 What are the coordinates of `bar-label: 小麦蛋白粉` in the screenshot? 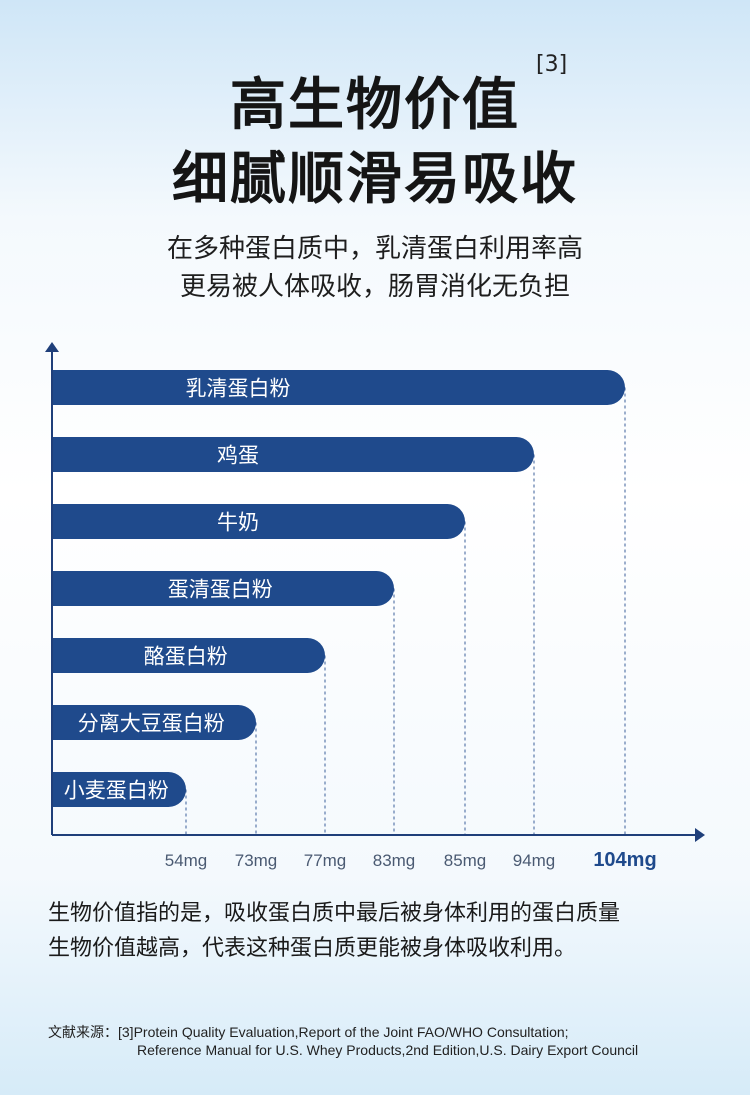 It's located at (116, 791).